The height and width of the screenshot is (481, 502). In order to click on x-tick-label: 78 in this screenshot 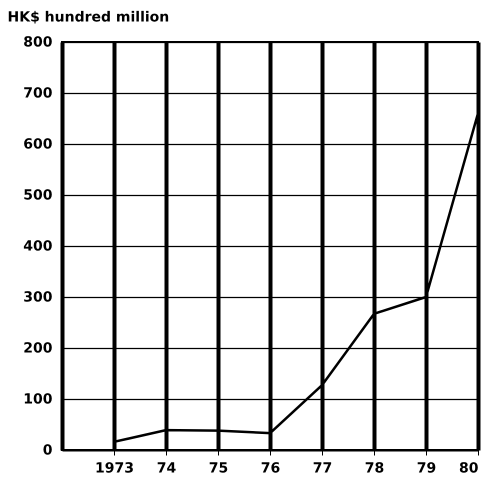, I will do `click(374, 468)`.